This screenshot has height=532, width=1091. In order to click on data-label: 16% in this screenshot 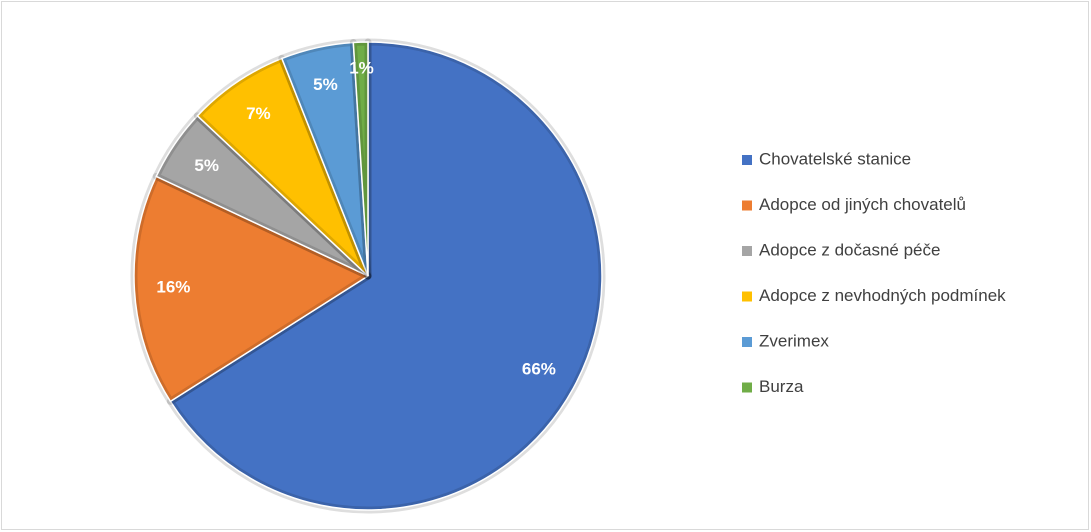, I will do `click(173, 287)`.